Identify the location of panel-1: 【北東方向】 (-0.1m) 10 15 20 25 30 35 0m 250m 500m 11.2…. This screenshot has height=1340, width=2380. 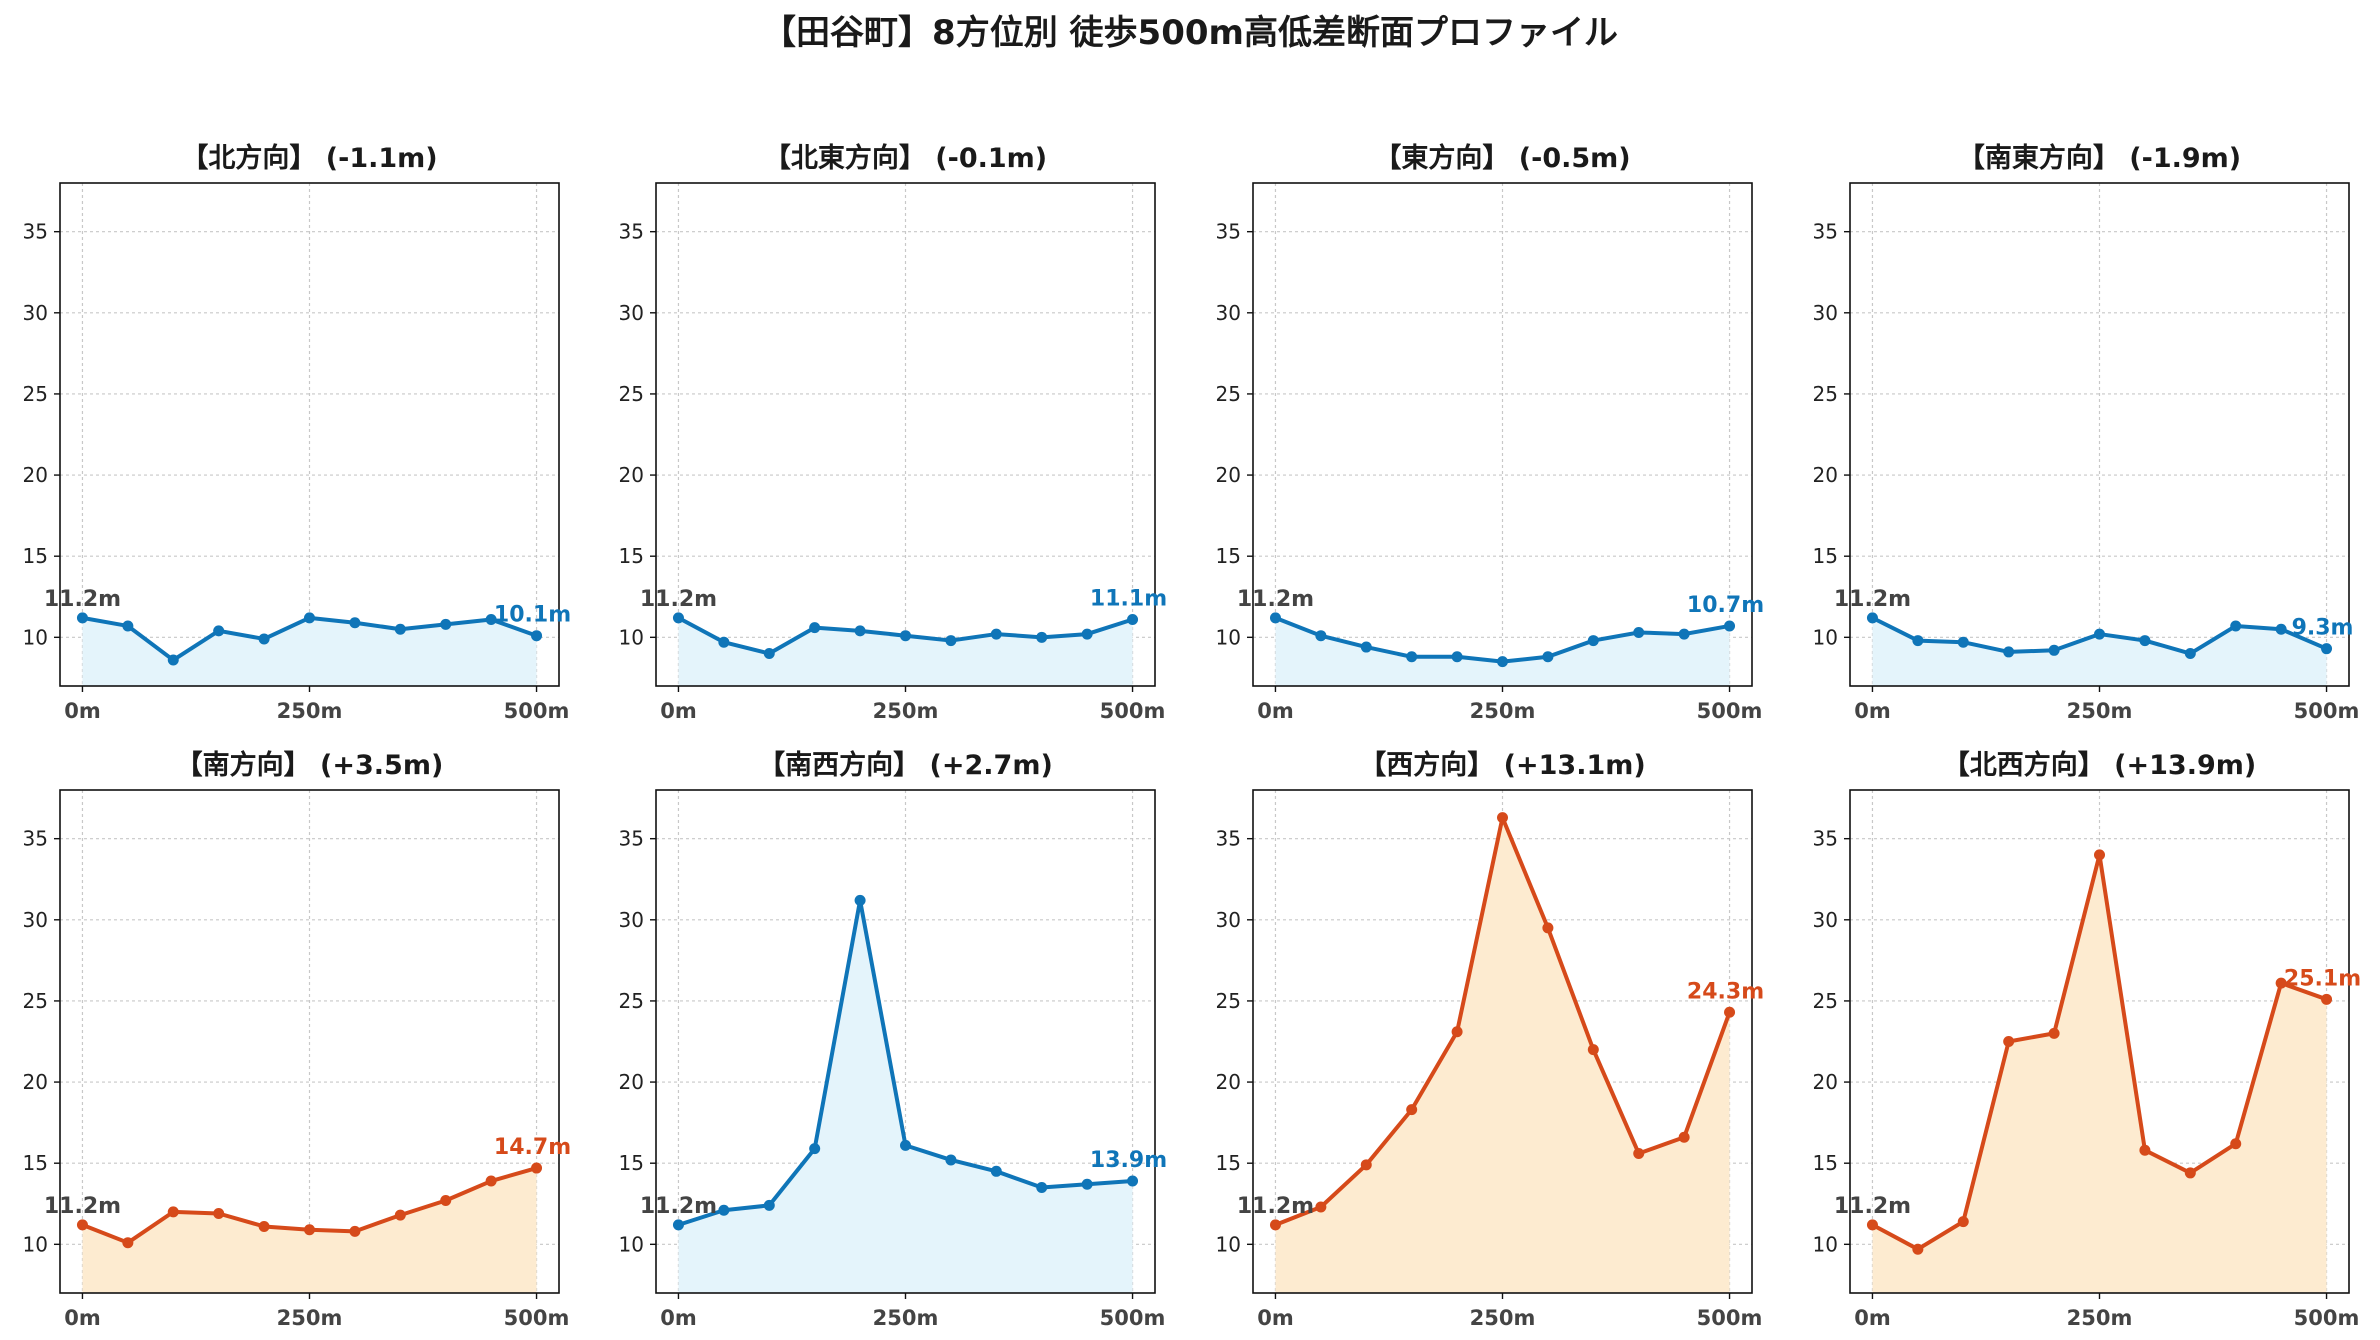
(893, 432).